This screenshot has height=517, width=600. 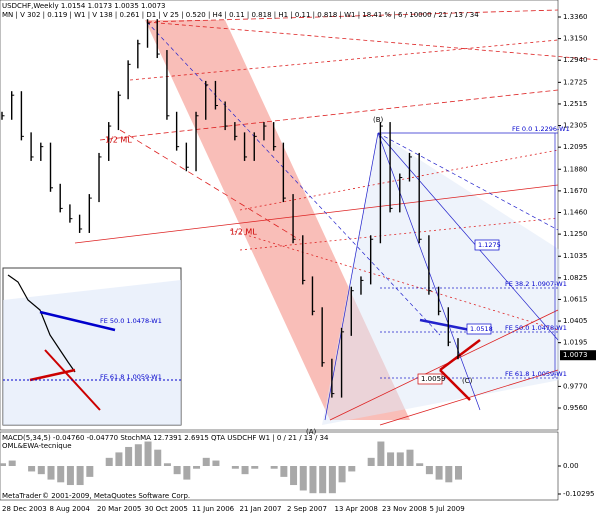 What do you see at coordinates (378, 120) in the screenshot?
I see `wave-label: (B)` at bounding box center [378, 120].